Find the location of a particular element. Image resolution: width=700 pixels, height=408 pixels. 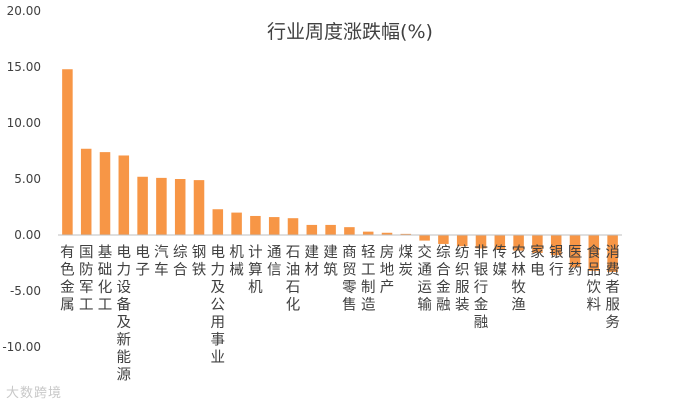

y-tick-label: -5.00 is located at coordinates (25, 291).